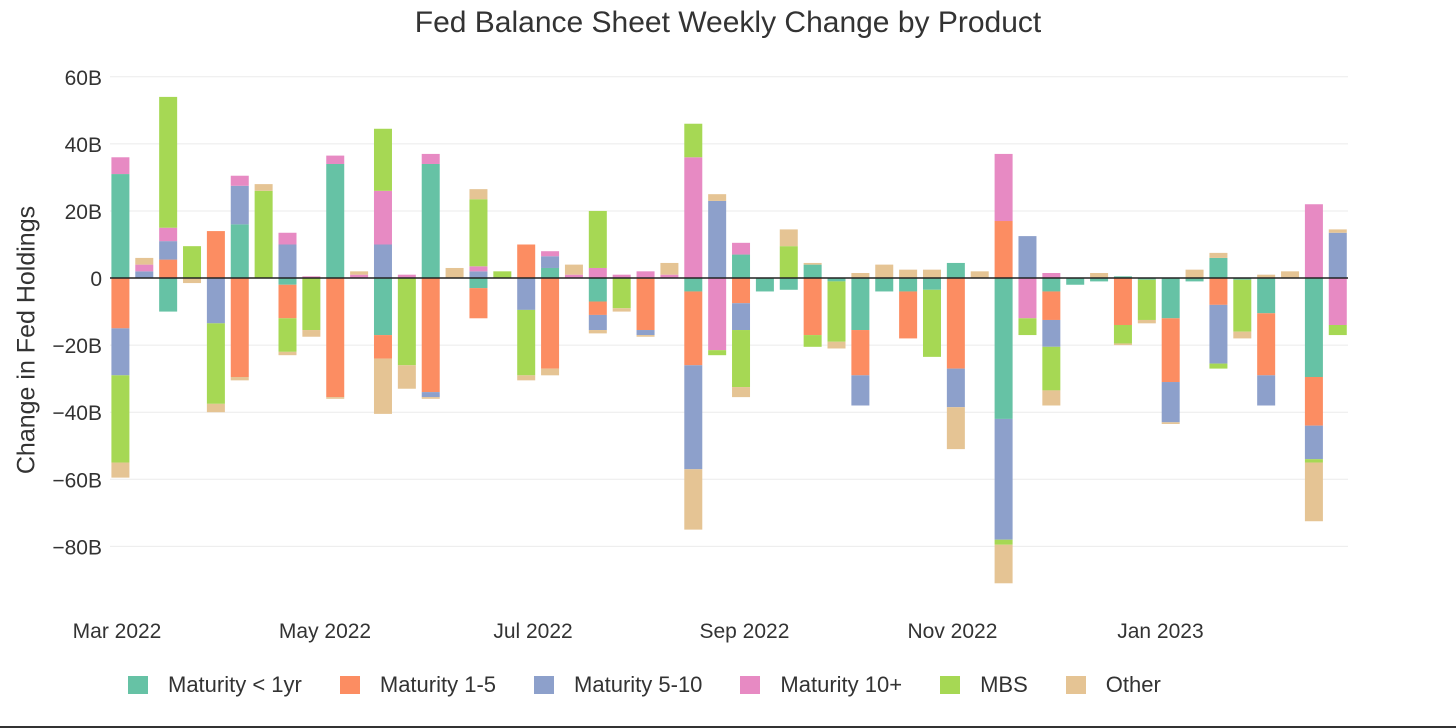 The image size is (1456, 728). What do you see at coordinates (77, 547) in the screenshot?
I see `y-tick-label: −80B` at bounding box center [77, 547].